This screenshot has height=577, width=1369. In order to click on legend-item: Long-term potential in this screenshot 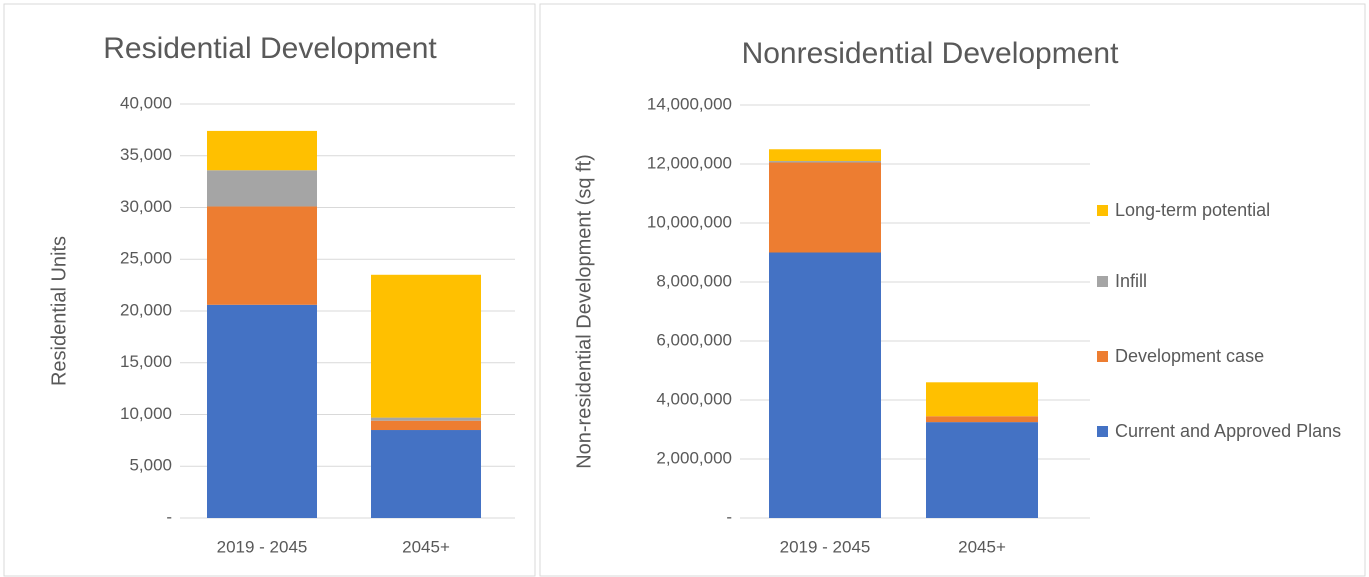, I will do `click(1226, 210)`.